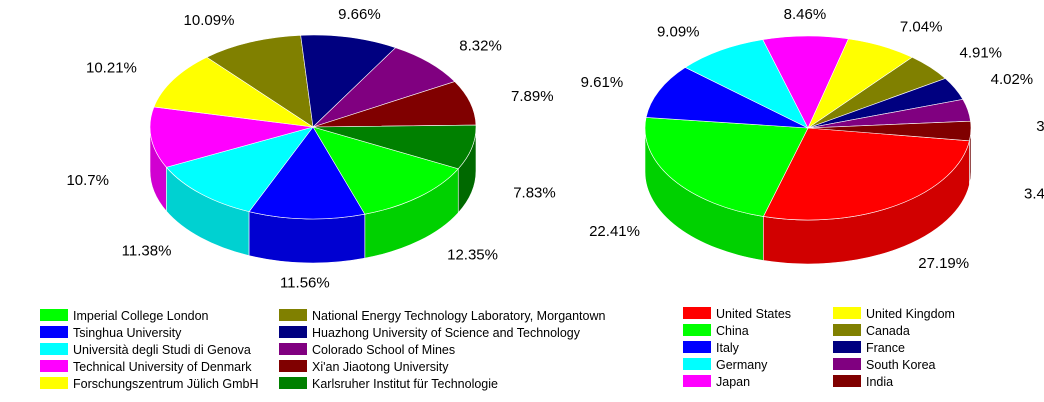 This screenshot has height=402, width=1044. Describe the element at coordinates (753, 314) in the screenshot. I see `legend-label: United States` at that location.